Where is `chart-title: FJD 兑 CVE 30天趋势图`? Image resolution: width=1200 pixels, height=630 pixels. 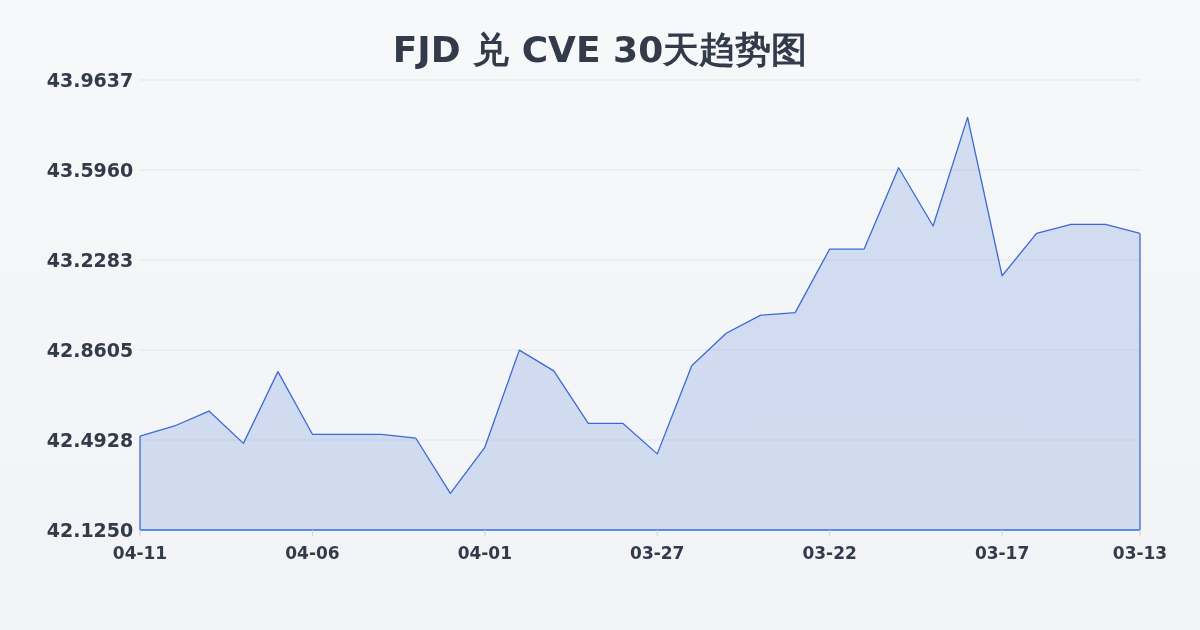 chart-title: FJD 兑 CVE 30天趋势图 is located at coordinates (600, 49).